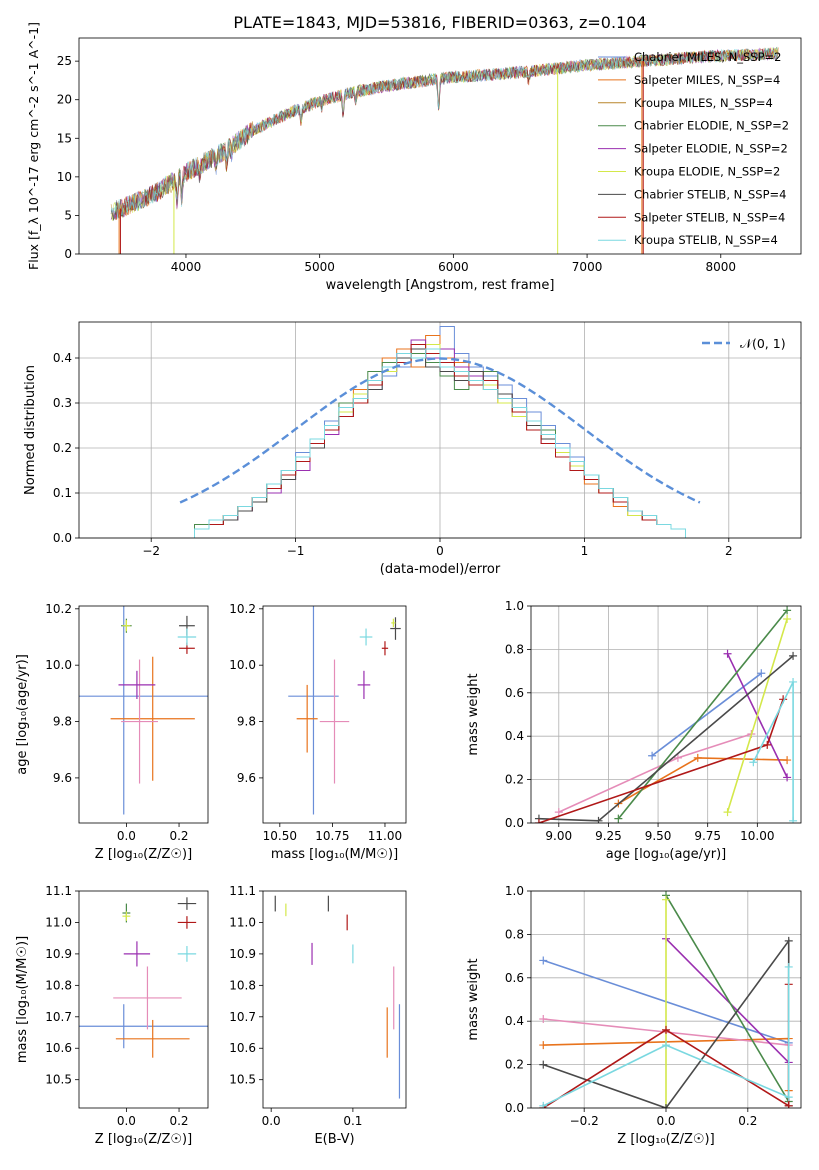  I want to click on y-tick-label: 11.0, so click(58, 922).